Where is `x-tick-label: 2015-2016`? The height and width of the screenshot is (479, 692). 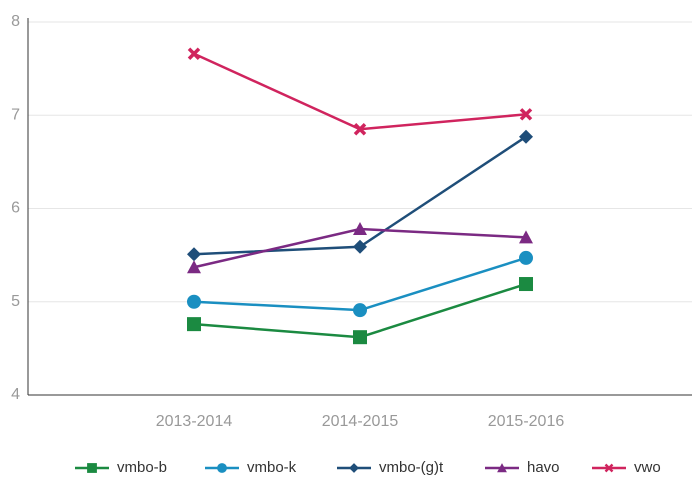 x-tick-label: 2015-2016 is located at coordinates (526, 421).